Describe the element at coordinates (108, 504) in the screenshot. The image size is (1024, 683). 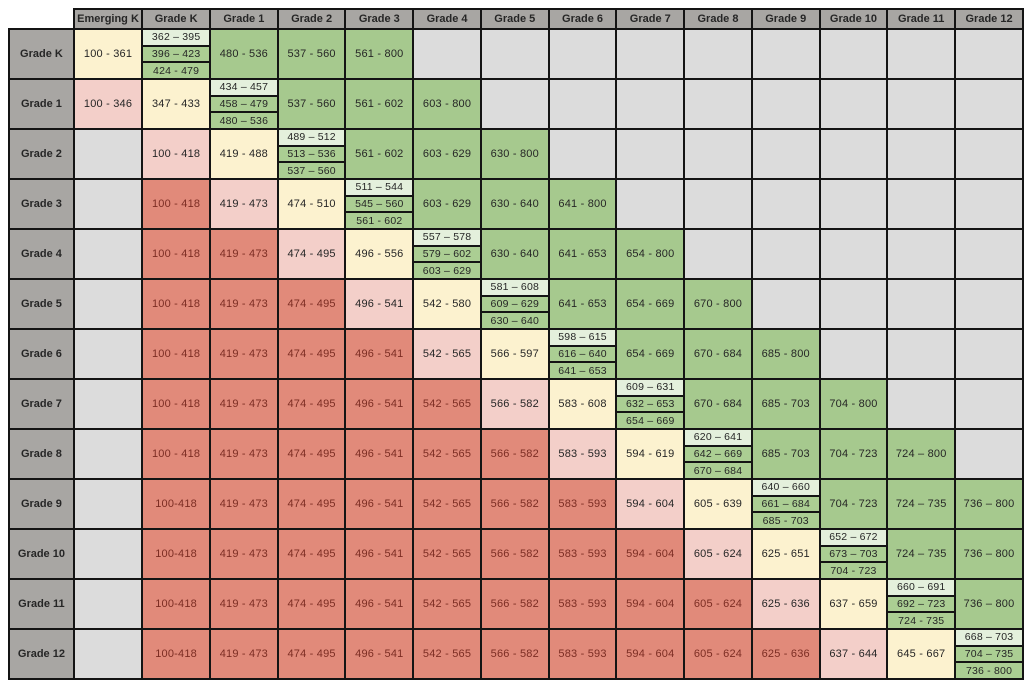
I see `cell-grade-9-emerging-k` at that location.